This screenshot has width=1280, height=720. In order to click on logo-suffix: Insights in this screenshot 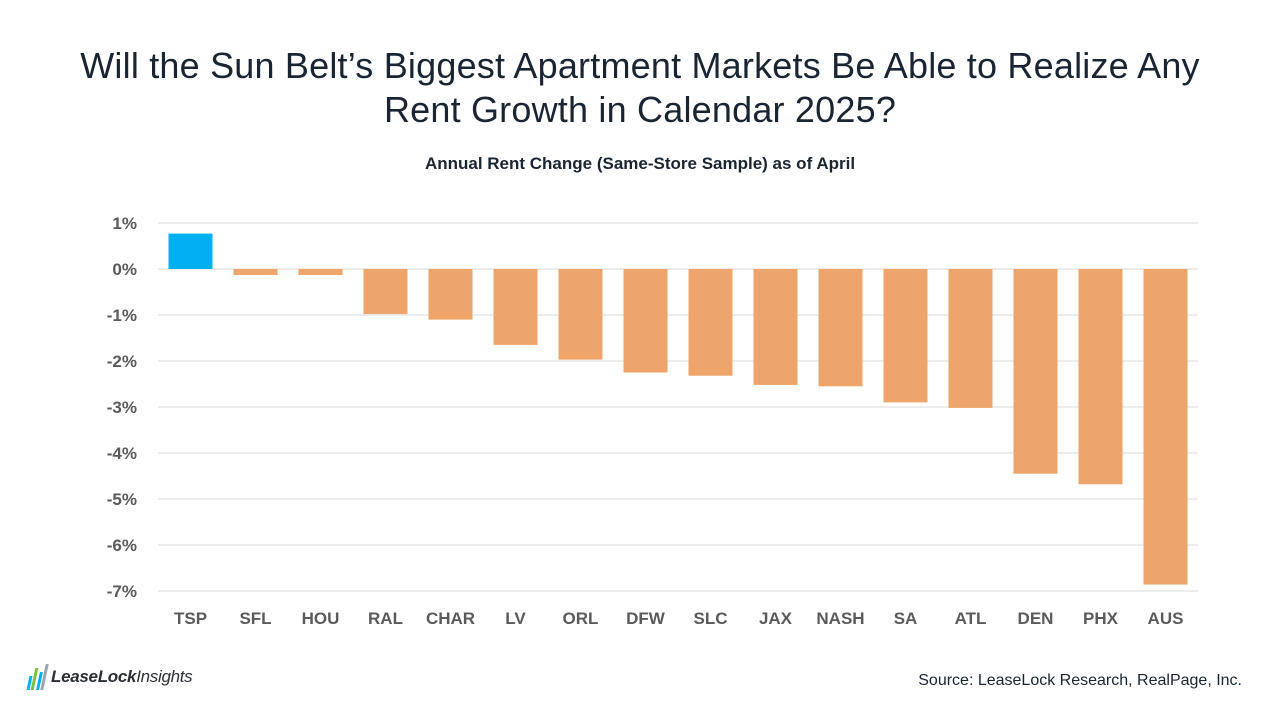, I will do `click(164, 676)`.